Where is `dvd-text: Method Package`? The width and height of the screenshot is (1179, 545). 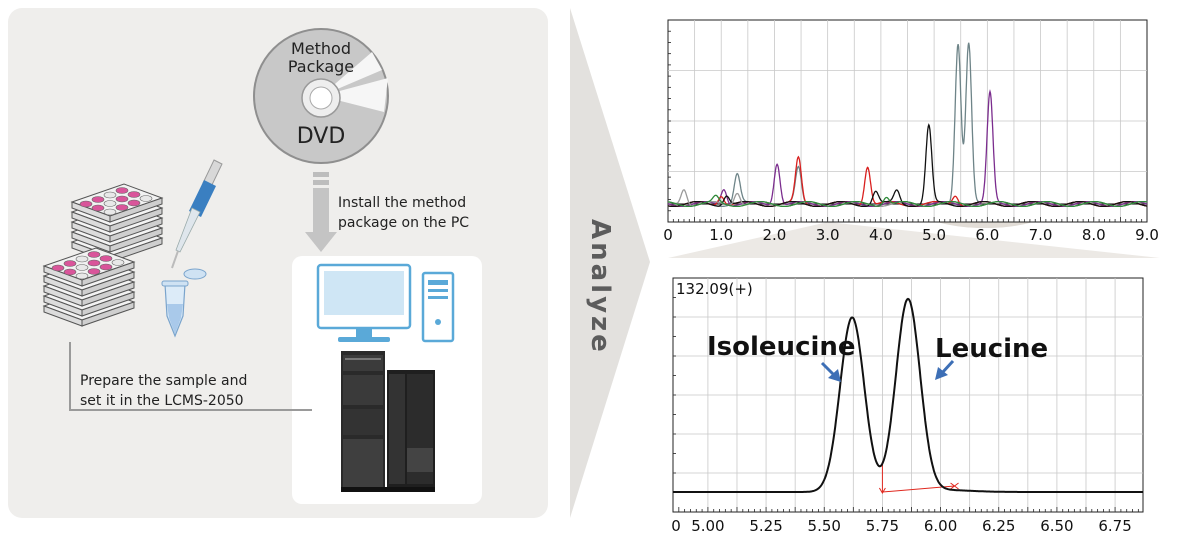 dvd-text: Method Package is located at coordinates (321, 58).